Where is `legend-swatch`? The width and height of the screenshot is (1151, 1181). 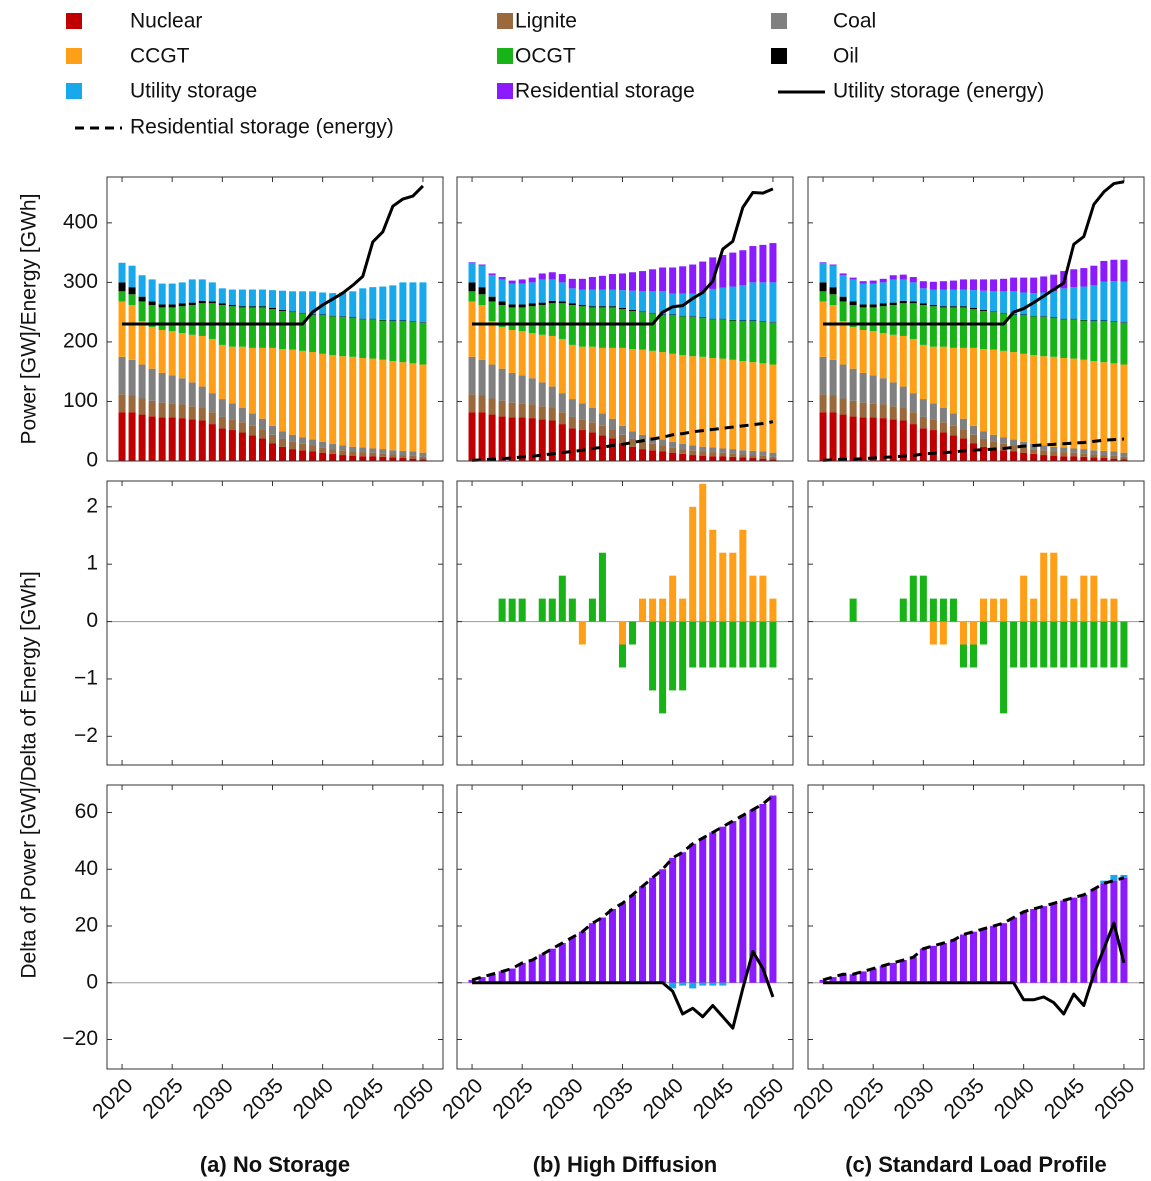 legend-swatch is located at coordinates (505, 91).